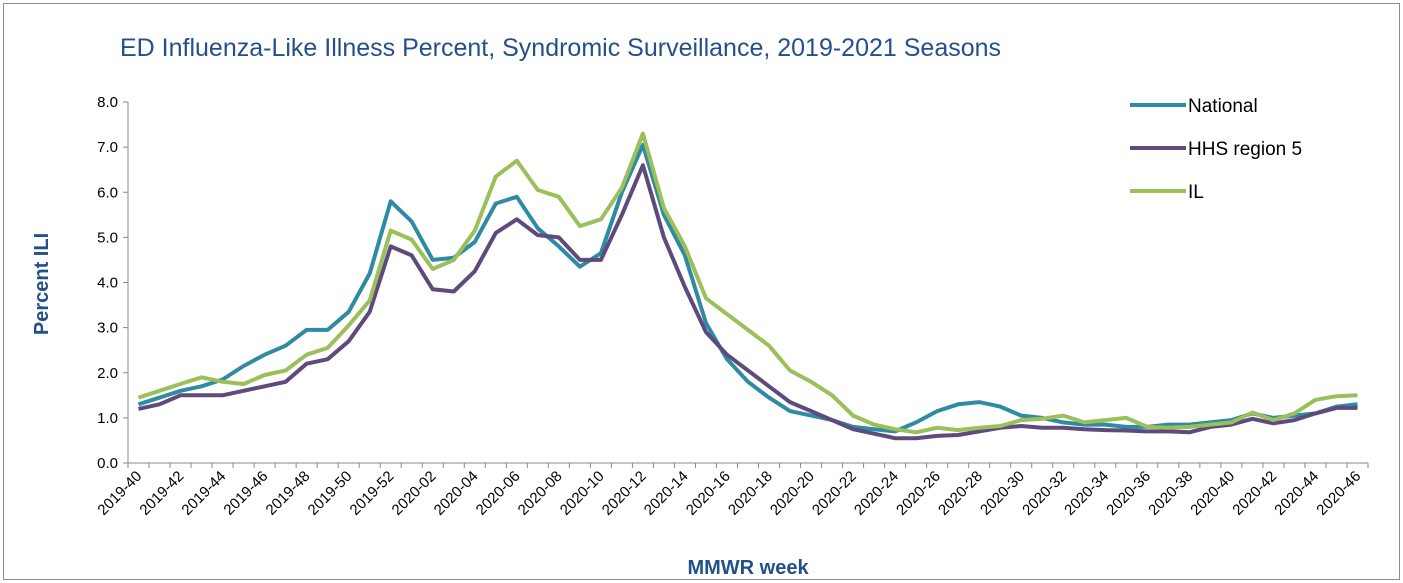 The width and height of the screenshot is (1403, 583). Describe the element at coordinates (107, 418) in the screenshot. I see `y-tick-label: 1.0` at that location.